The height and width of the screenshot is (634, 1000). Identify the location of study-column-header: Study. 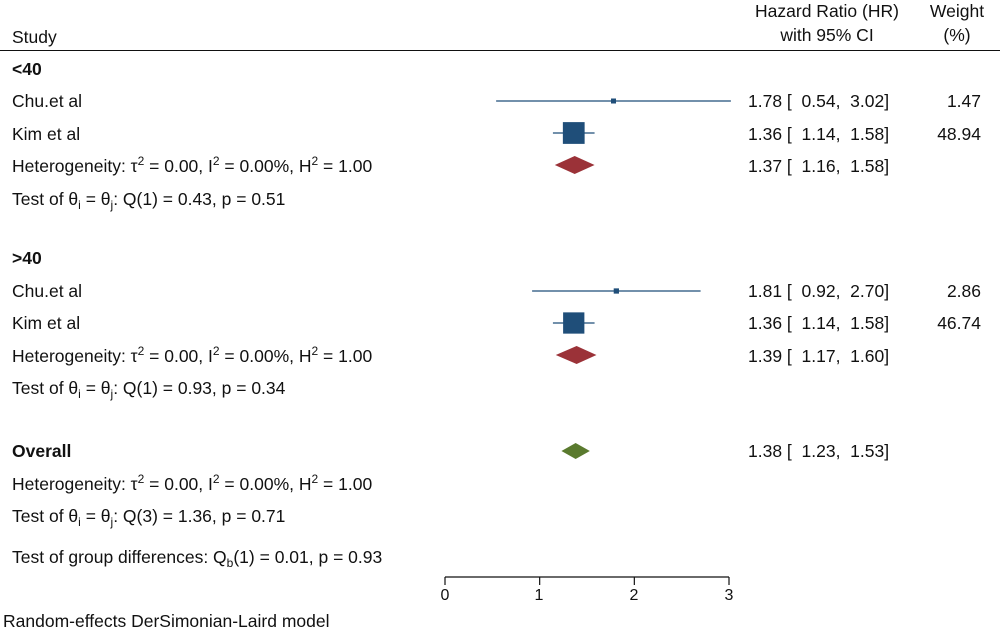
(34, 37).